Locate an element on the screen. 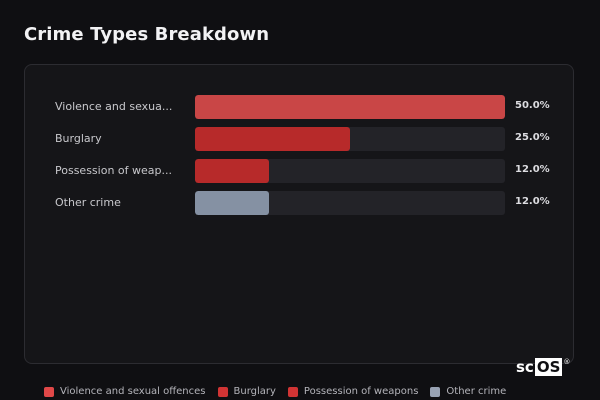  bar-row: Possession of weap... 12.0% is located at coordinates (299, 171).